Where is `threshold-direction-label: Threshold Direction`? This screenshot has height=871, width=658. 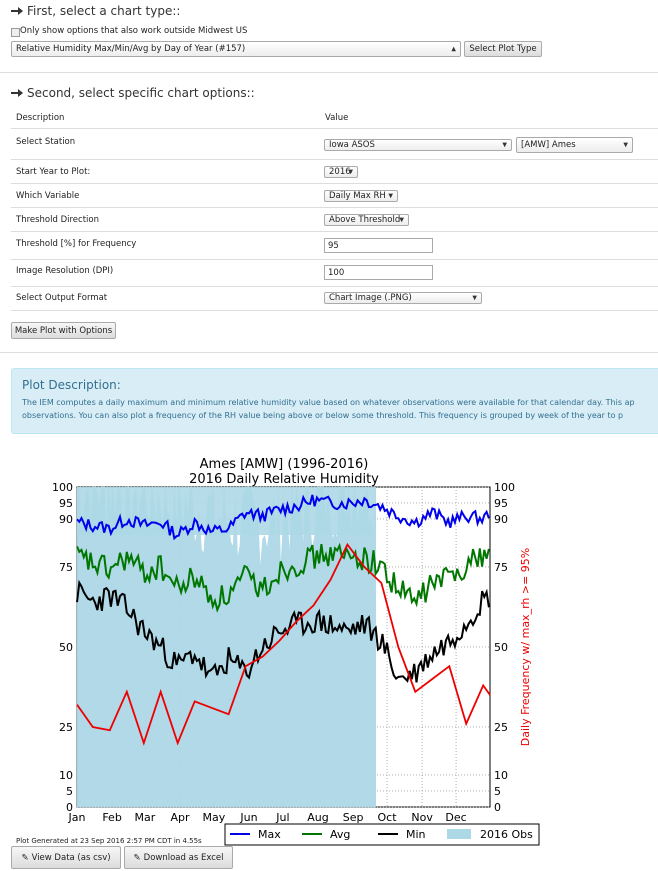 threshold-direction-label: Threshold Direction is located at coordinates (57, 220).